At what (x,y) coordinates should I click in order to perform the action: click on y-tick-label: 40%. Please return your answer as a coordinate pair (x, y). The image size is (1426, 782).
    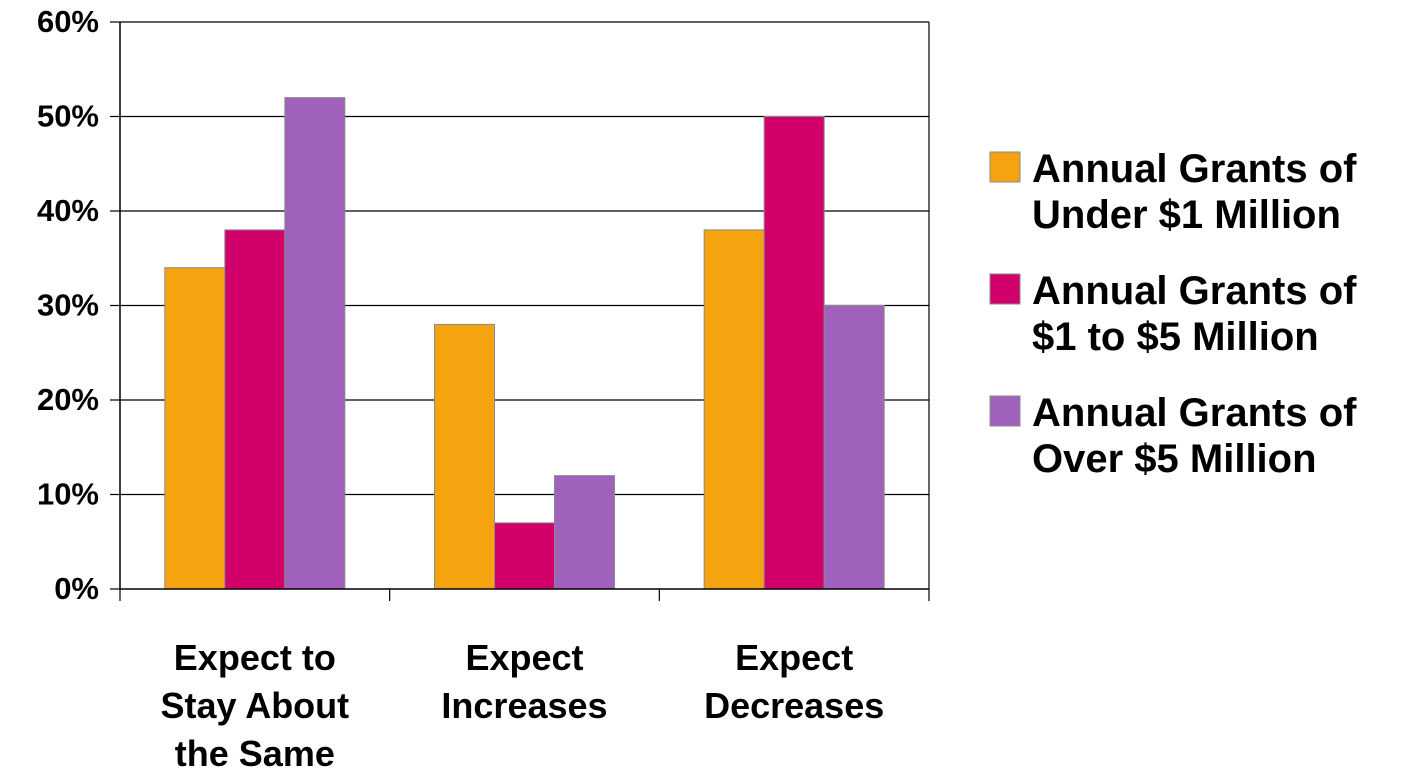
    Looking at the image, I should click on (68, 210).